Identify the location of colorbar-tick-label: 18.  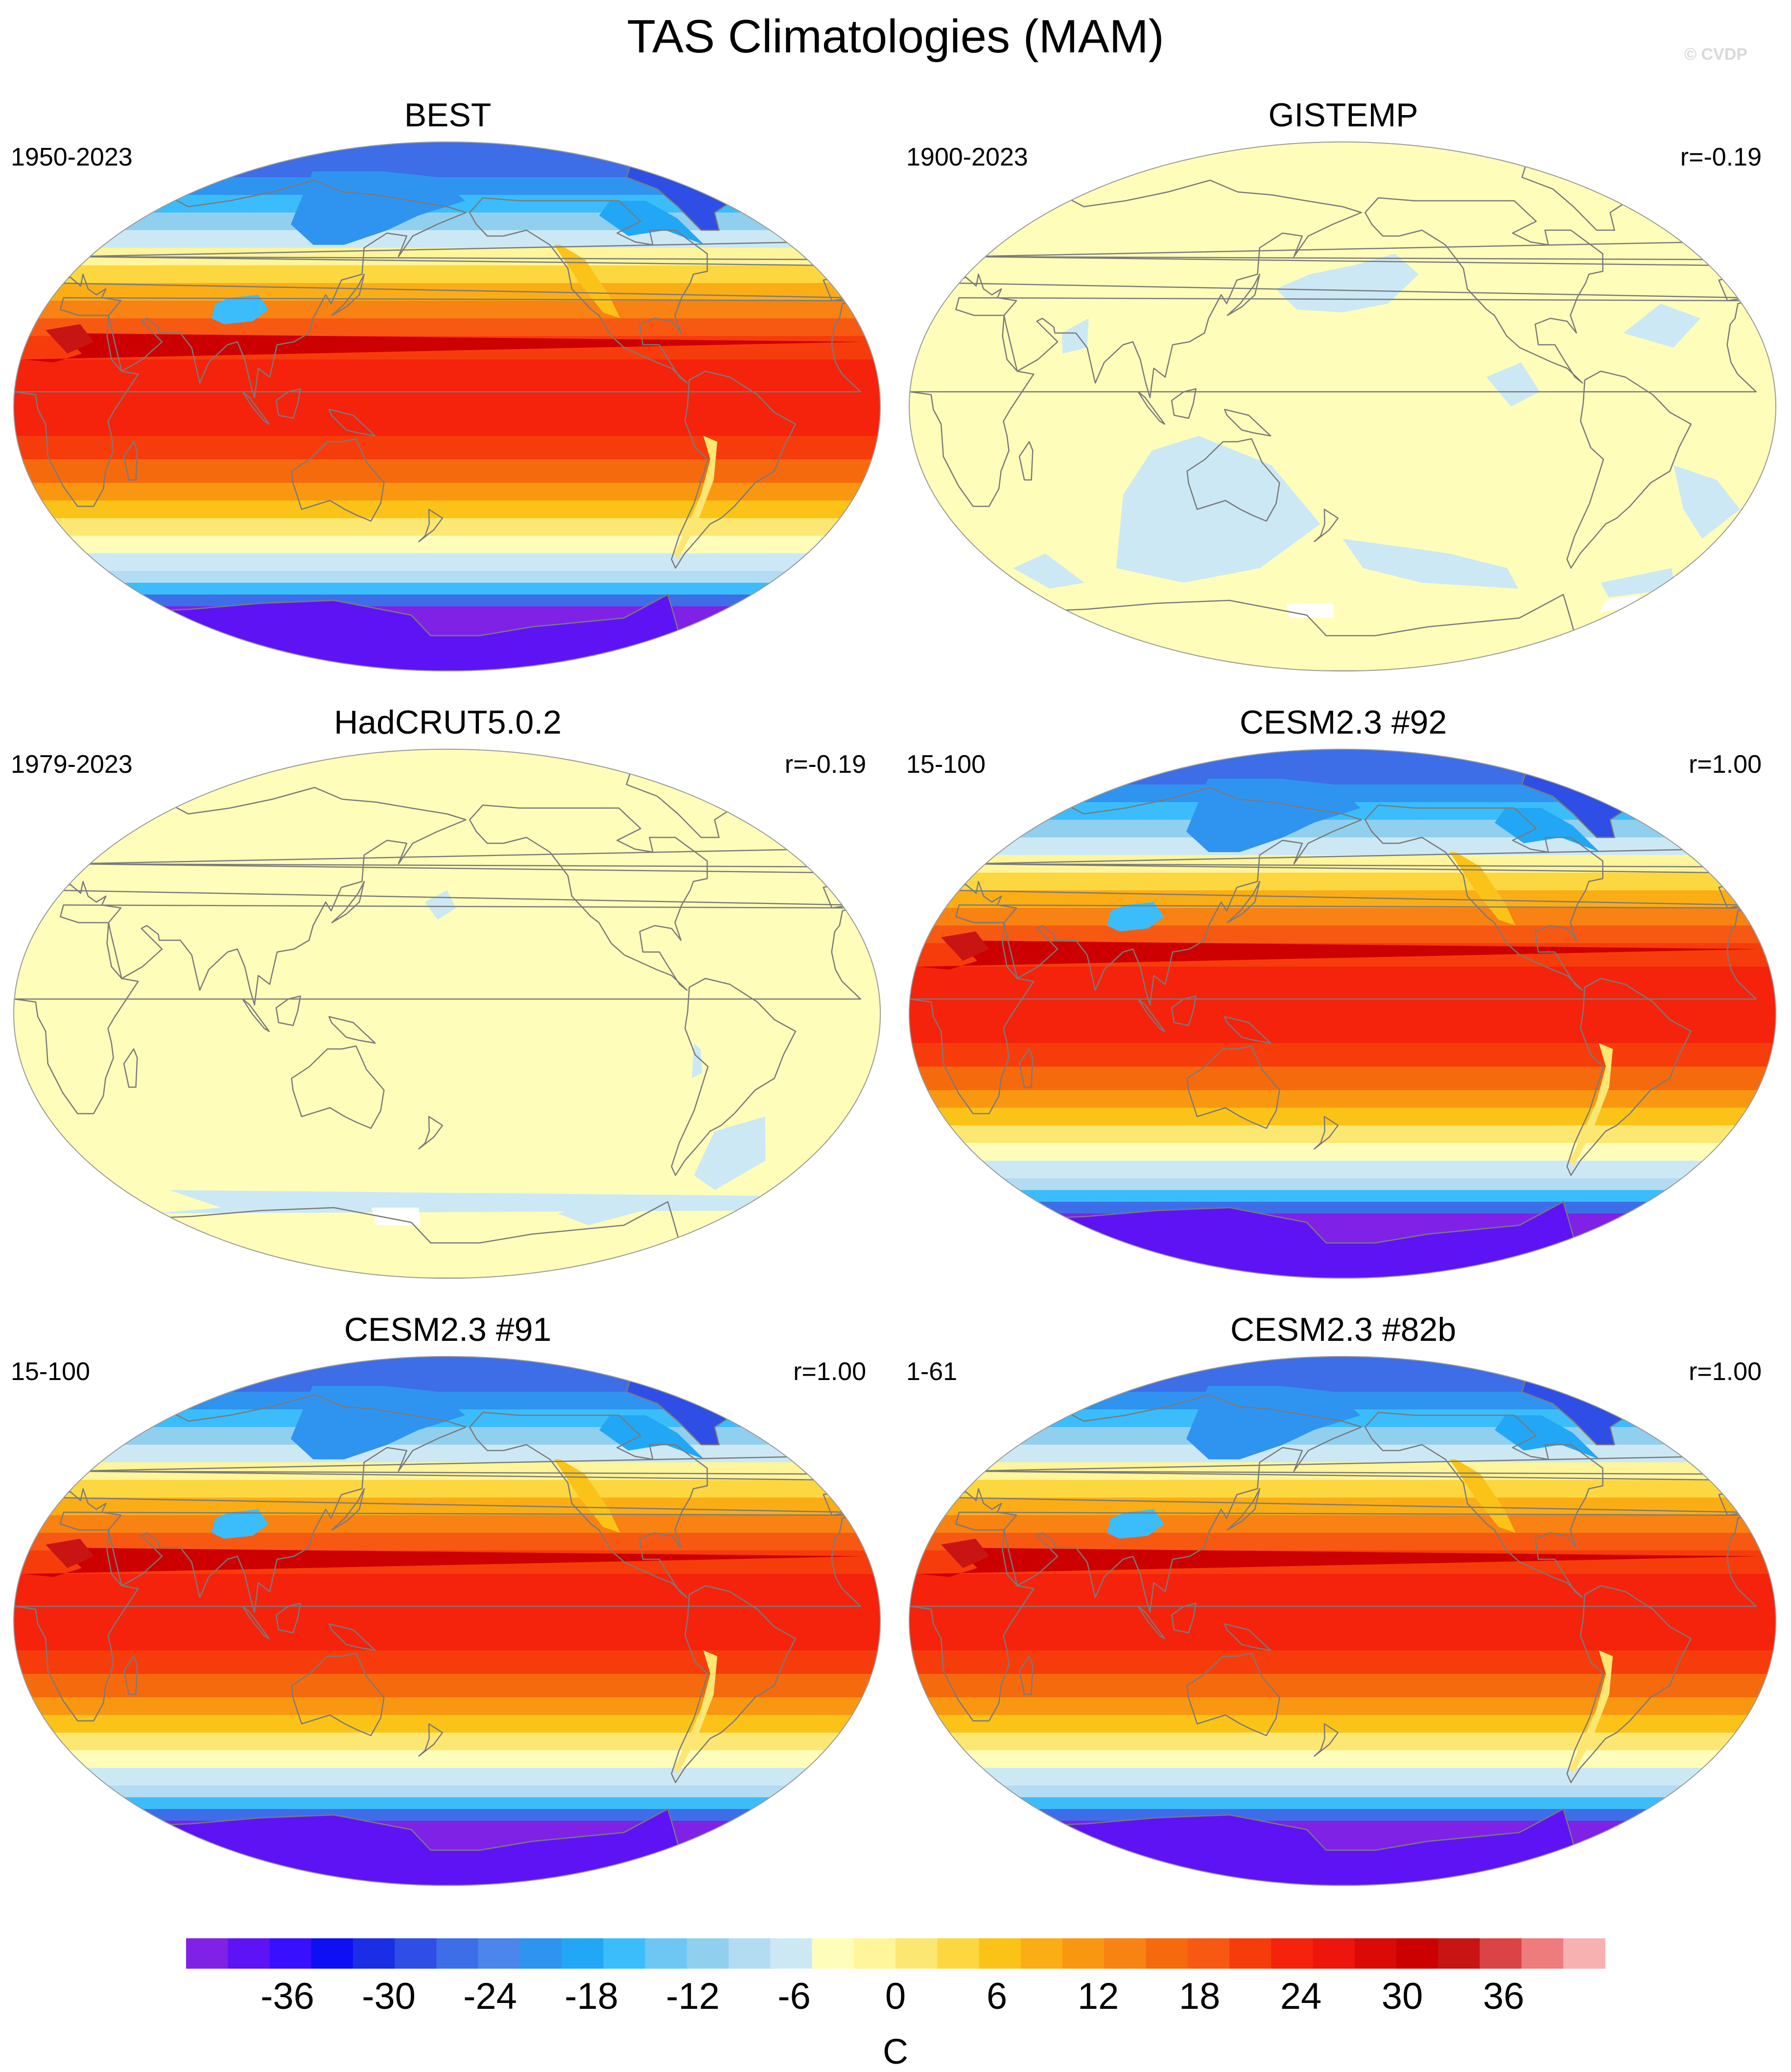
(1200, 1997).